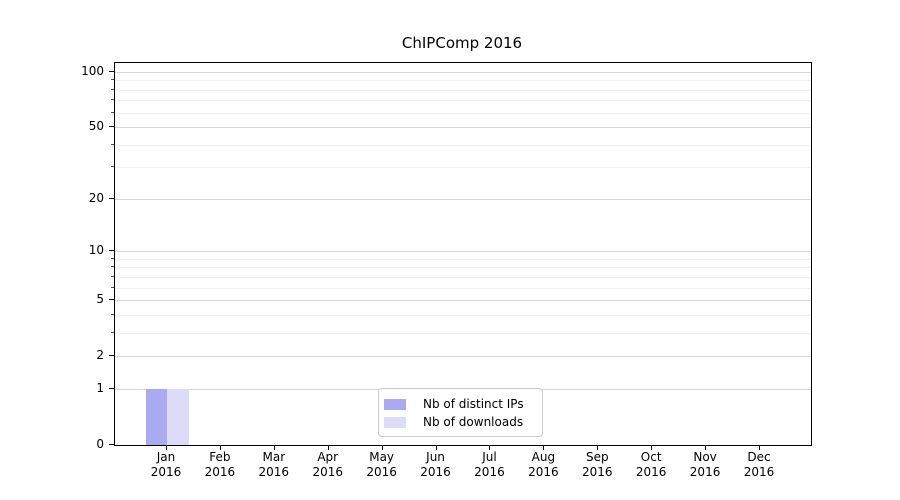 The image size is (900, 500). What do you see at coordinates (100, 299) in the screenshot?
I see `y-tick-label: 5` at bounding box center [100, 299].